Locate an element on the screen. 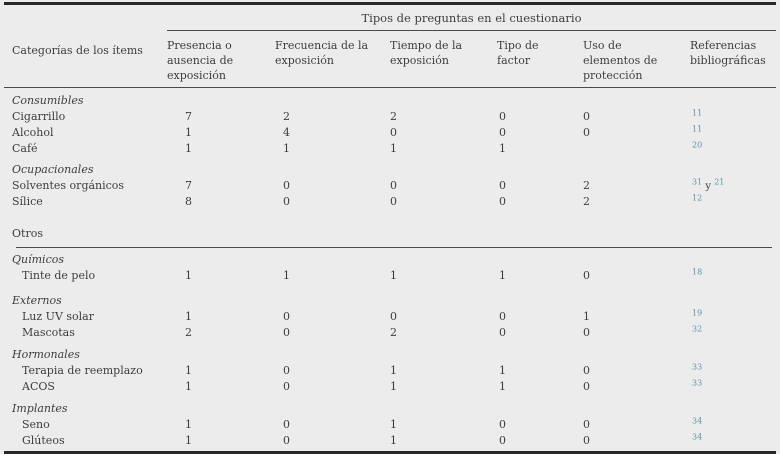 The height and width of the screenshot is (454, 780). ref-joiner: y is located at coordinates (708, 186).